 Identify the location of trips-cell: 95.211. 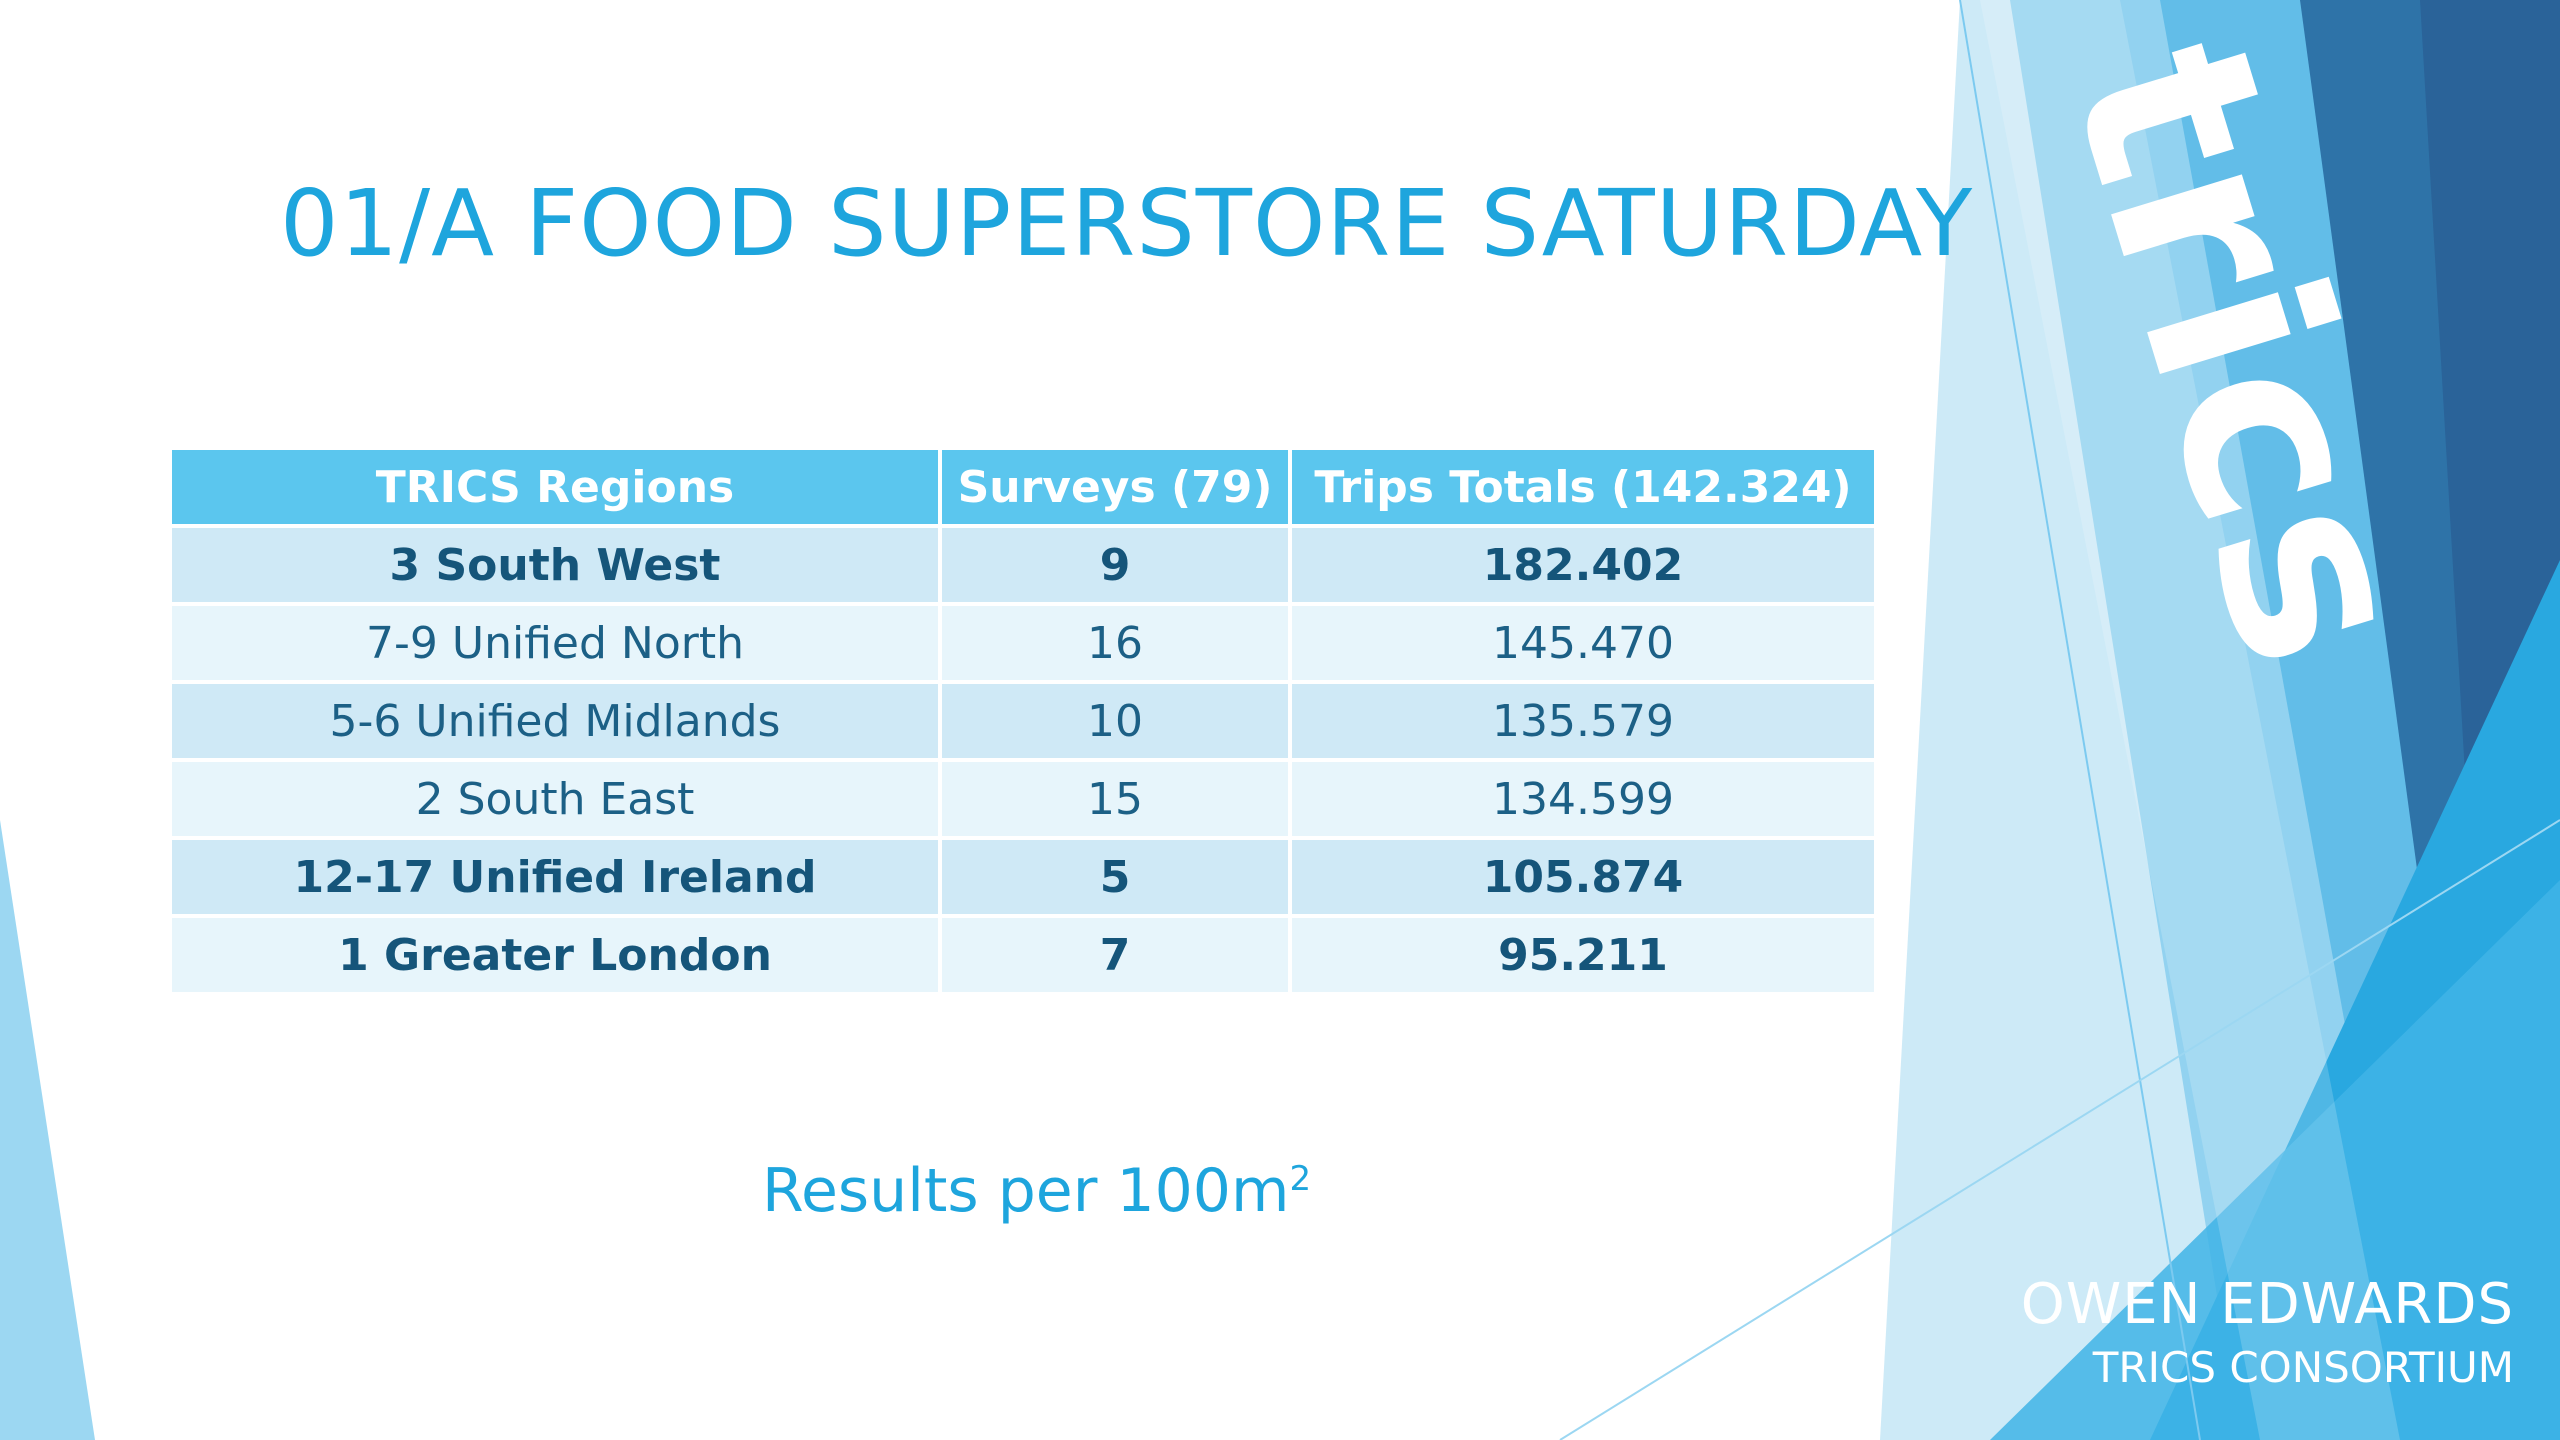
(1583, 955).